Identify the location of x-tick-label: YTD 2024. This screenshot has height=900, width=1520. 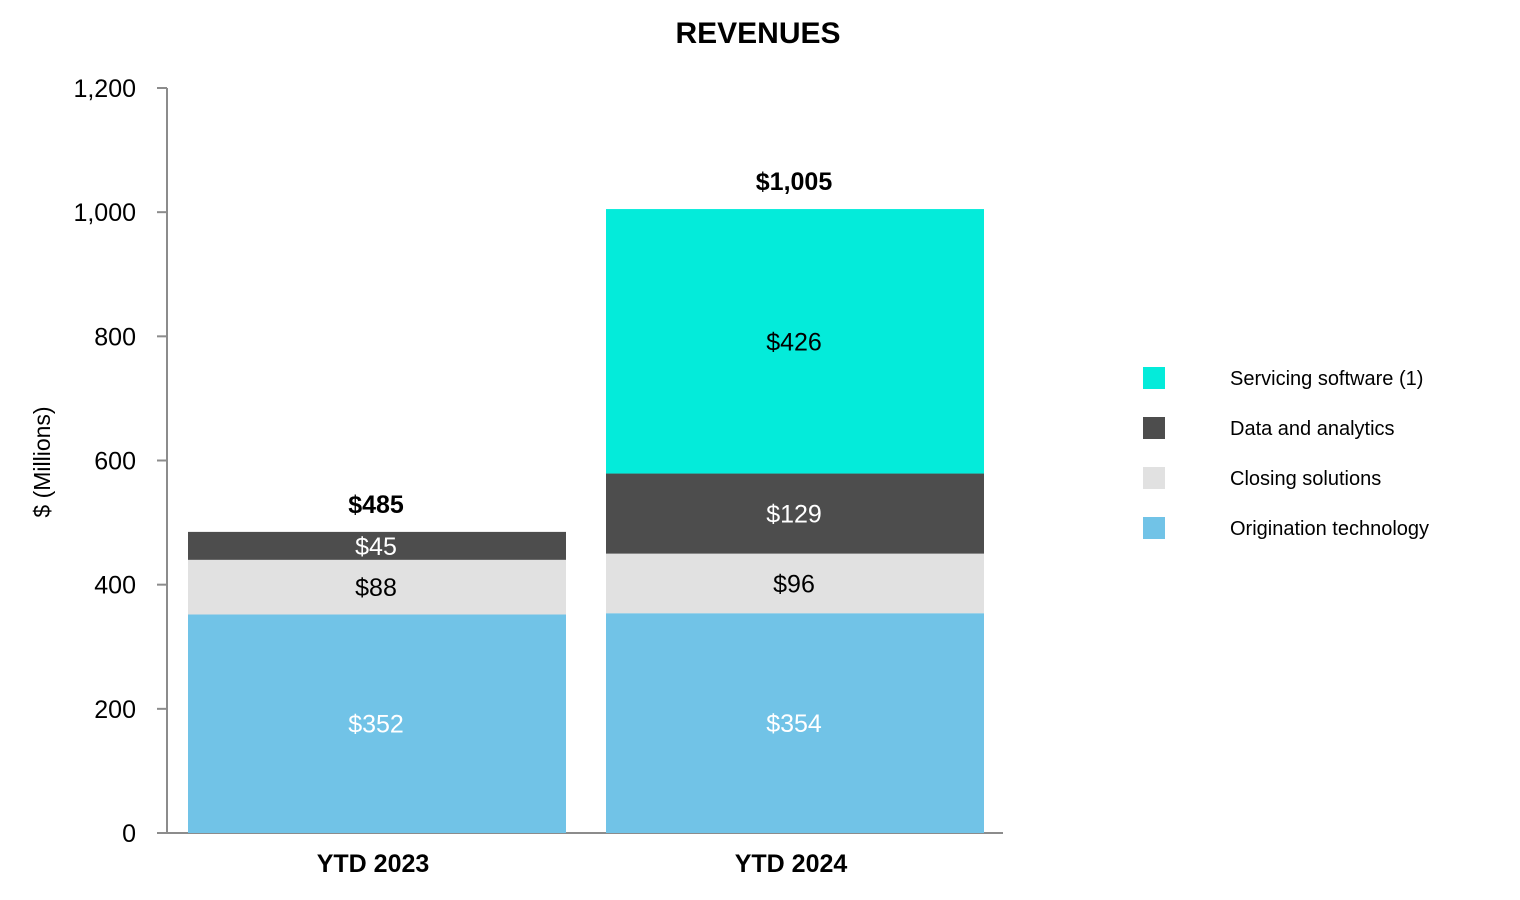
(791, 864).